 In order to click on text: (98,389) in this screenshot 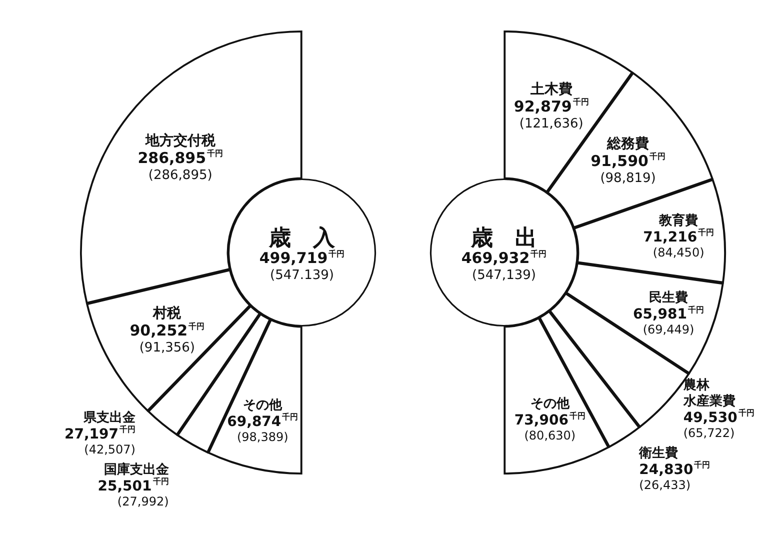, I will do `click(262, 437)`.